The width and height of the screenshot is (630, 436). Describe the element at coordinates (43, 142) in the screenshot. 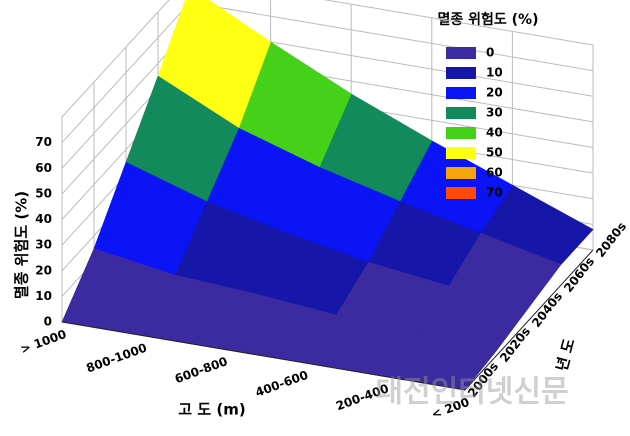

I see `z-tick-label: 70` at that location.